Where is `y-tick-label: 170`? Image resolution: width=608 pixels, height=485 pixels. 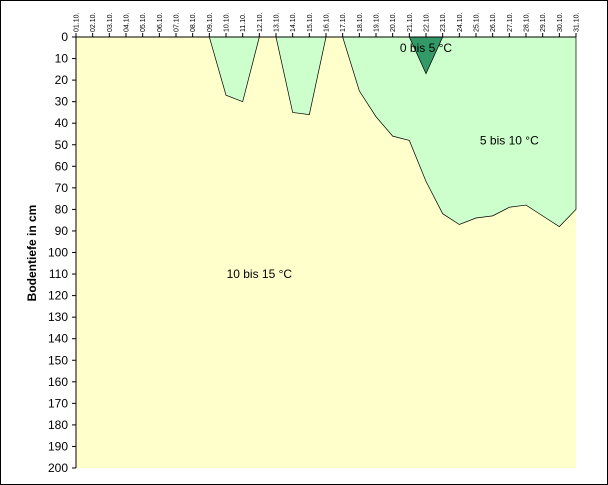
y-tick-label: 170 is located at coordinates (58, 403).